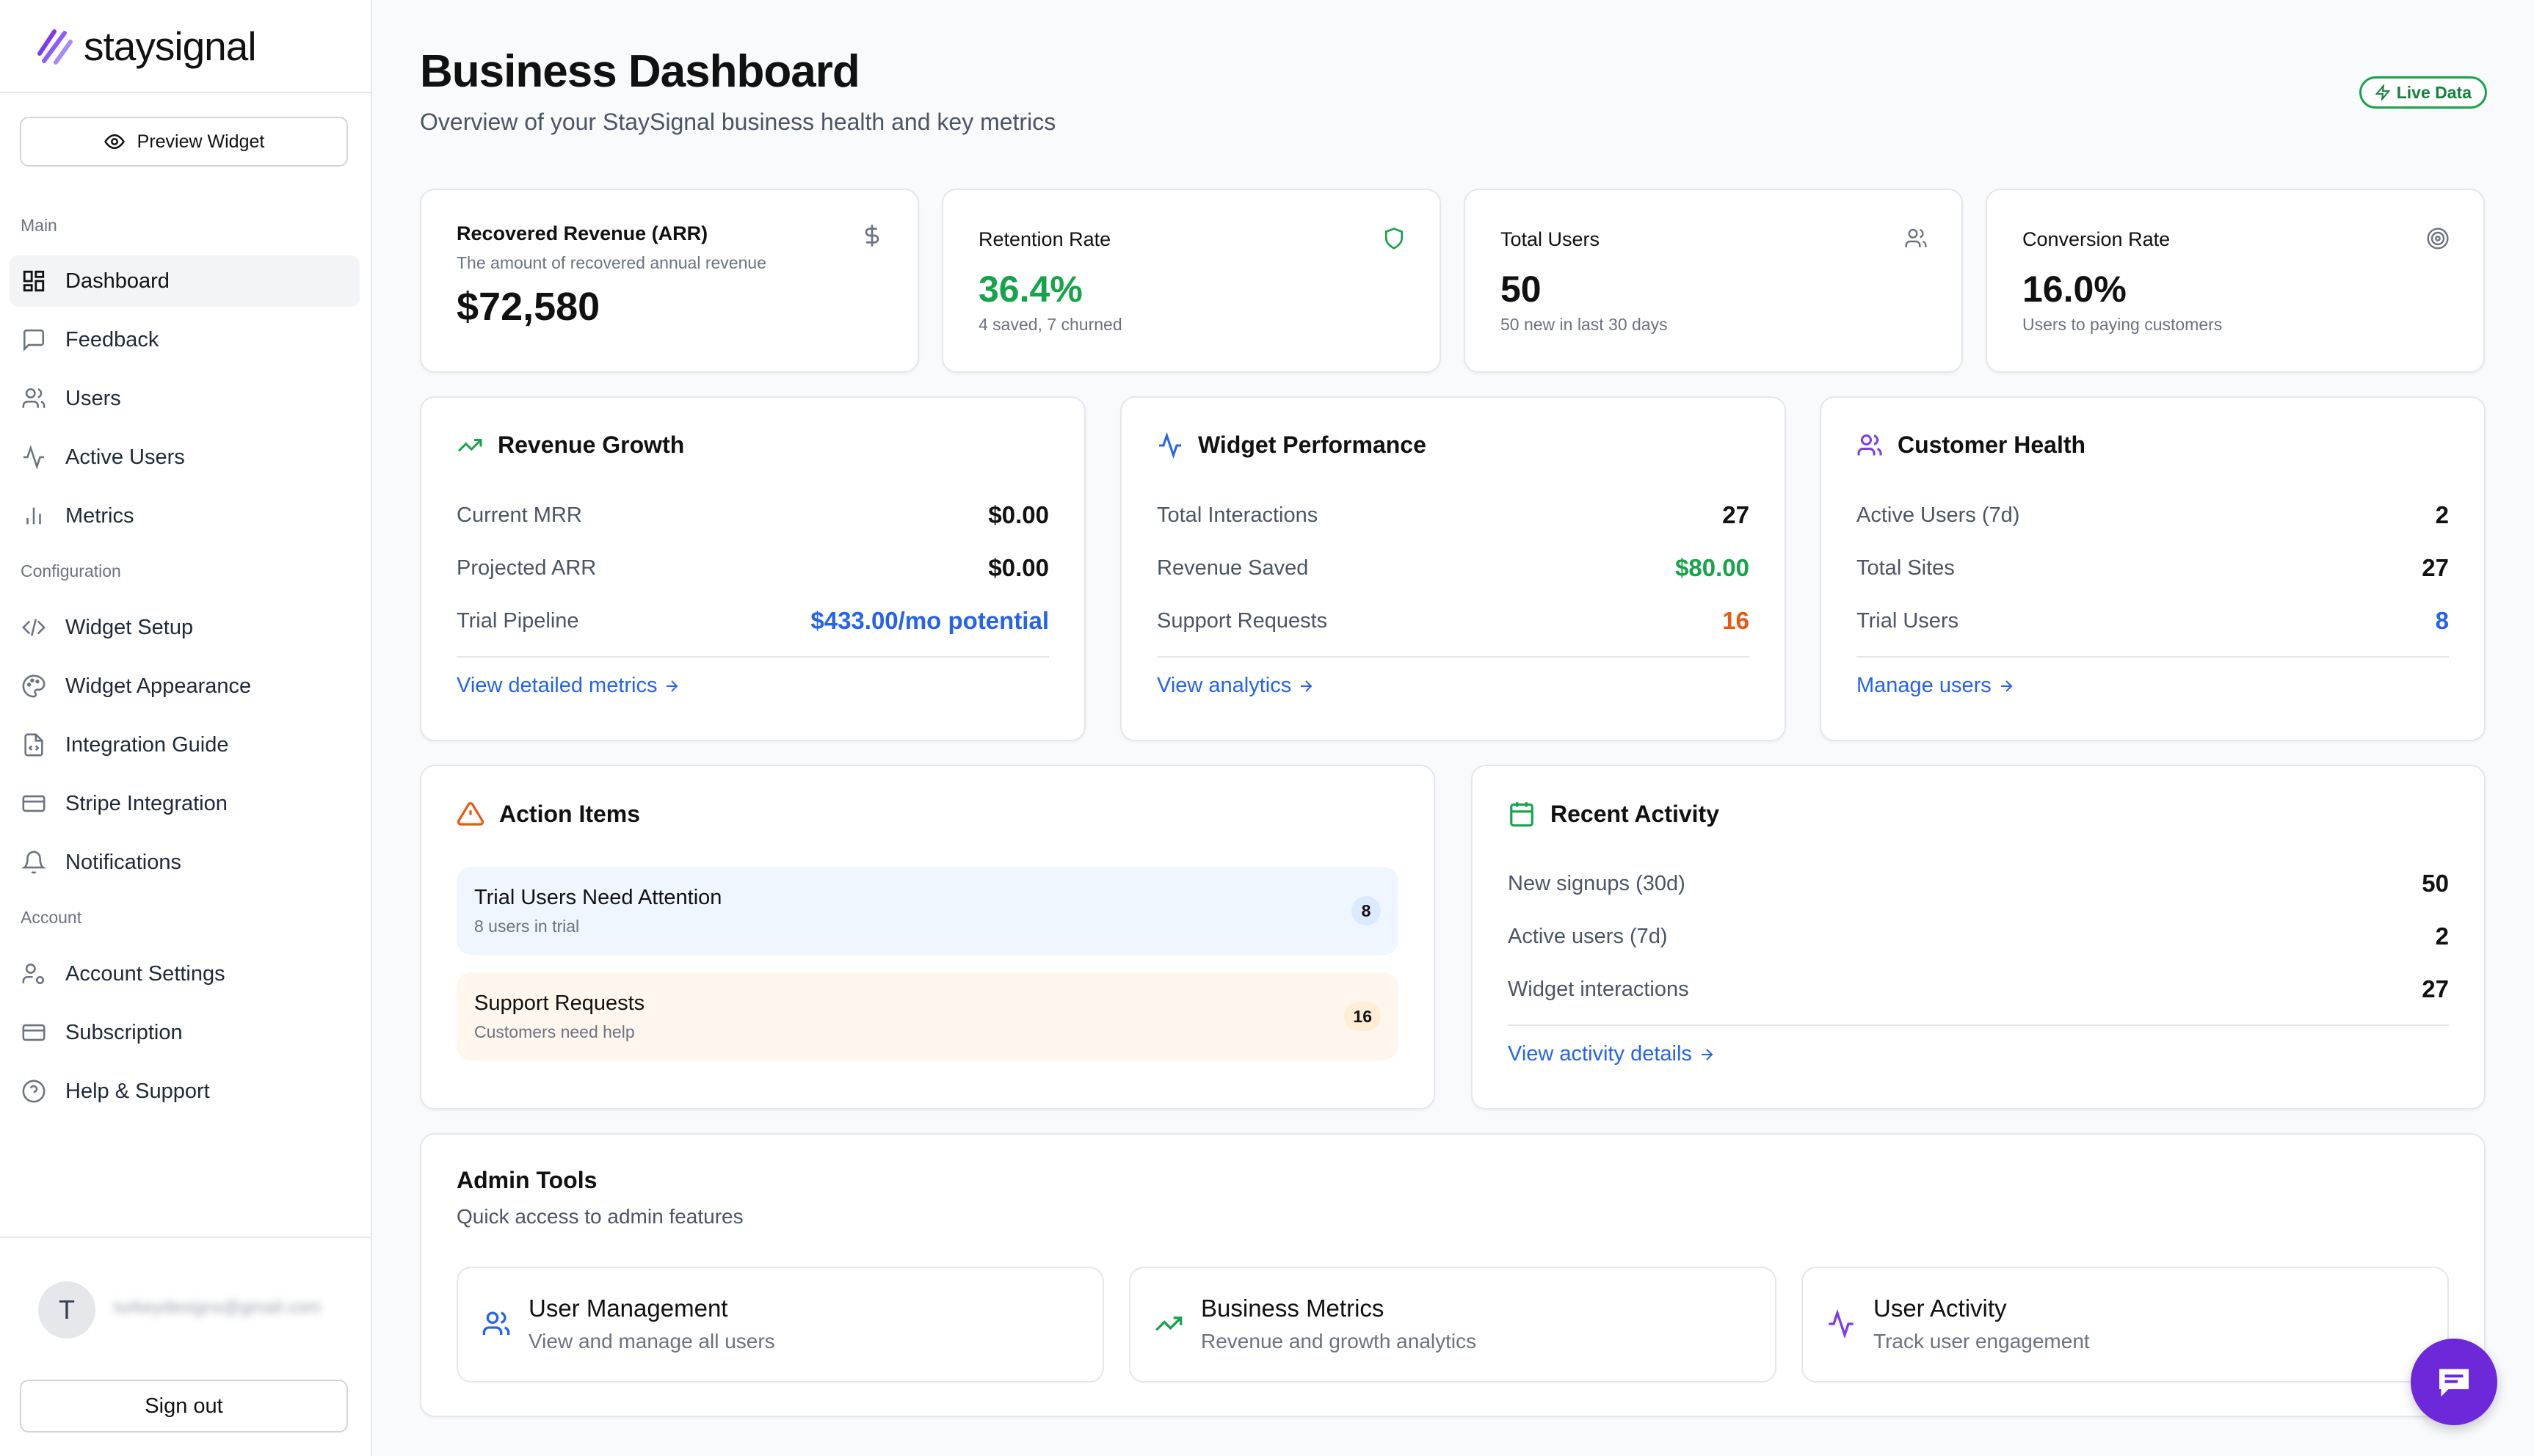 This screenshot has width=2534, height=1456. I want to click on metric-label: Current MRR, so click(519, 515).